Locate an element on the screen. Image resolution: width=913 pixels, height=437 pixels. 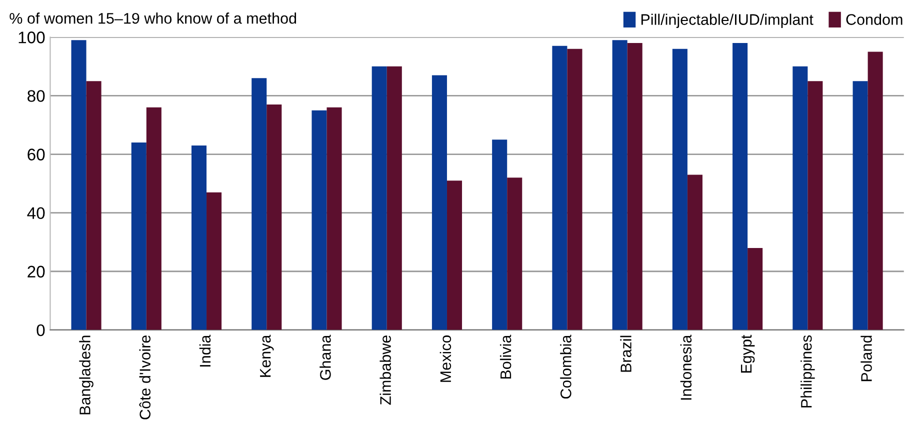
x-tick-label: Brazil is located at coordinates (626, 354).